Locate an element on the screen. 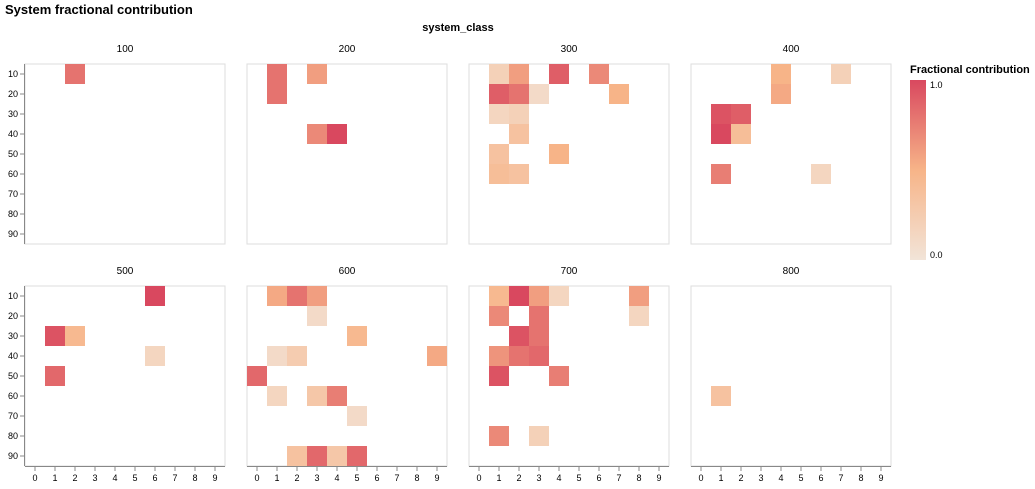 The height and width of the screenshot is (489, 1035). panel-700: 700 0 1 2 3 4 5 6 7 8 9 is located at coordinates (569, 374).